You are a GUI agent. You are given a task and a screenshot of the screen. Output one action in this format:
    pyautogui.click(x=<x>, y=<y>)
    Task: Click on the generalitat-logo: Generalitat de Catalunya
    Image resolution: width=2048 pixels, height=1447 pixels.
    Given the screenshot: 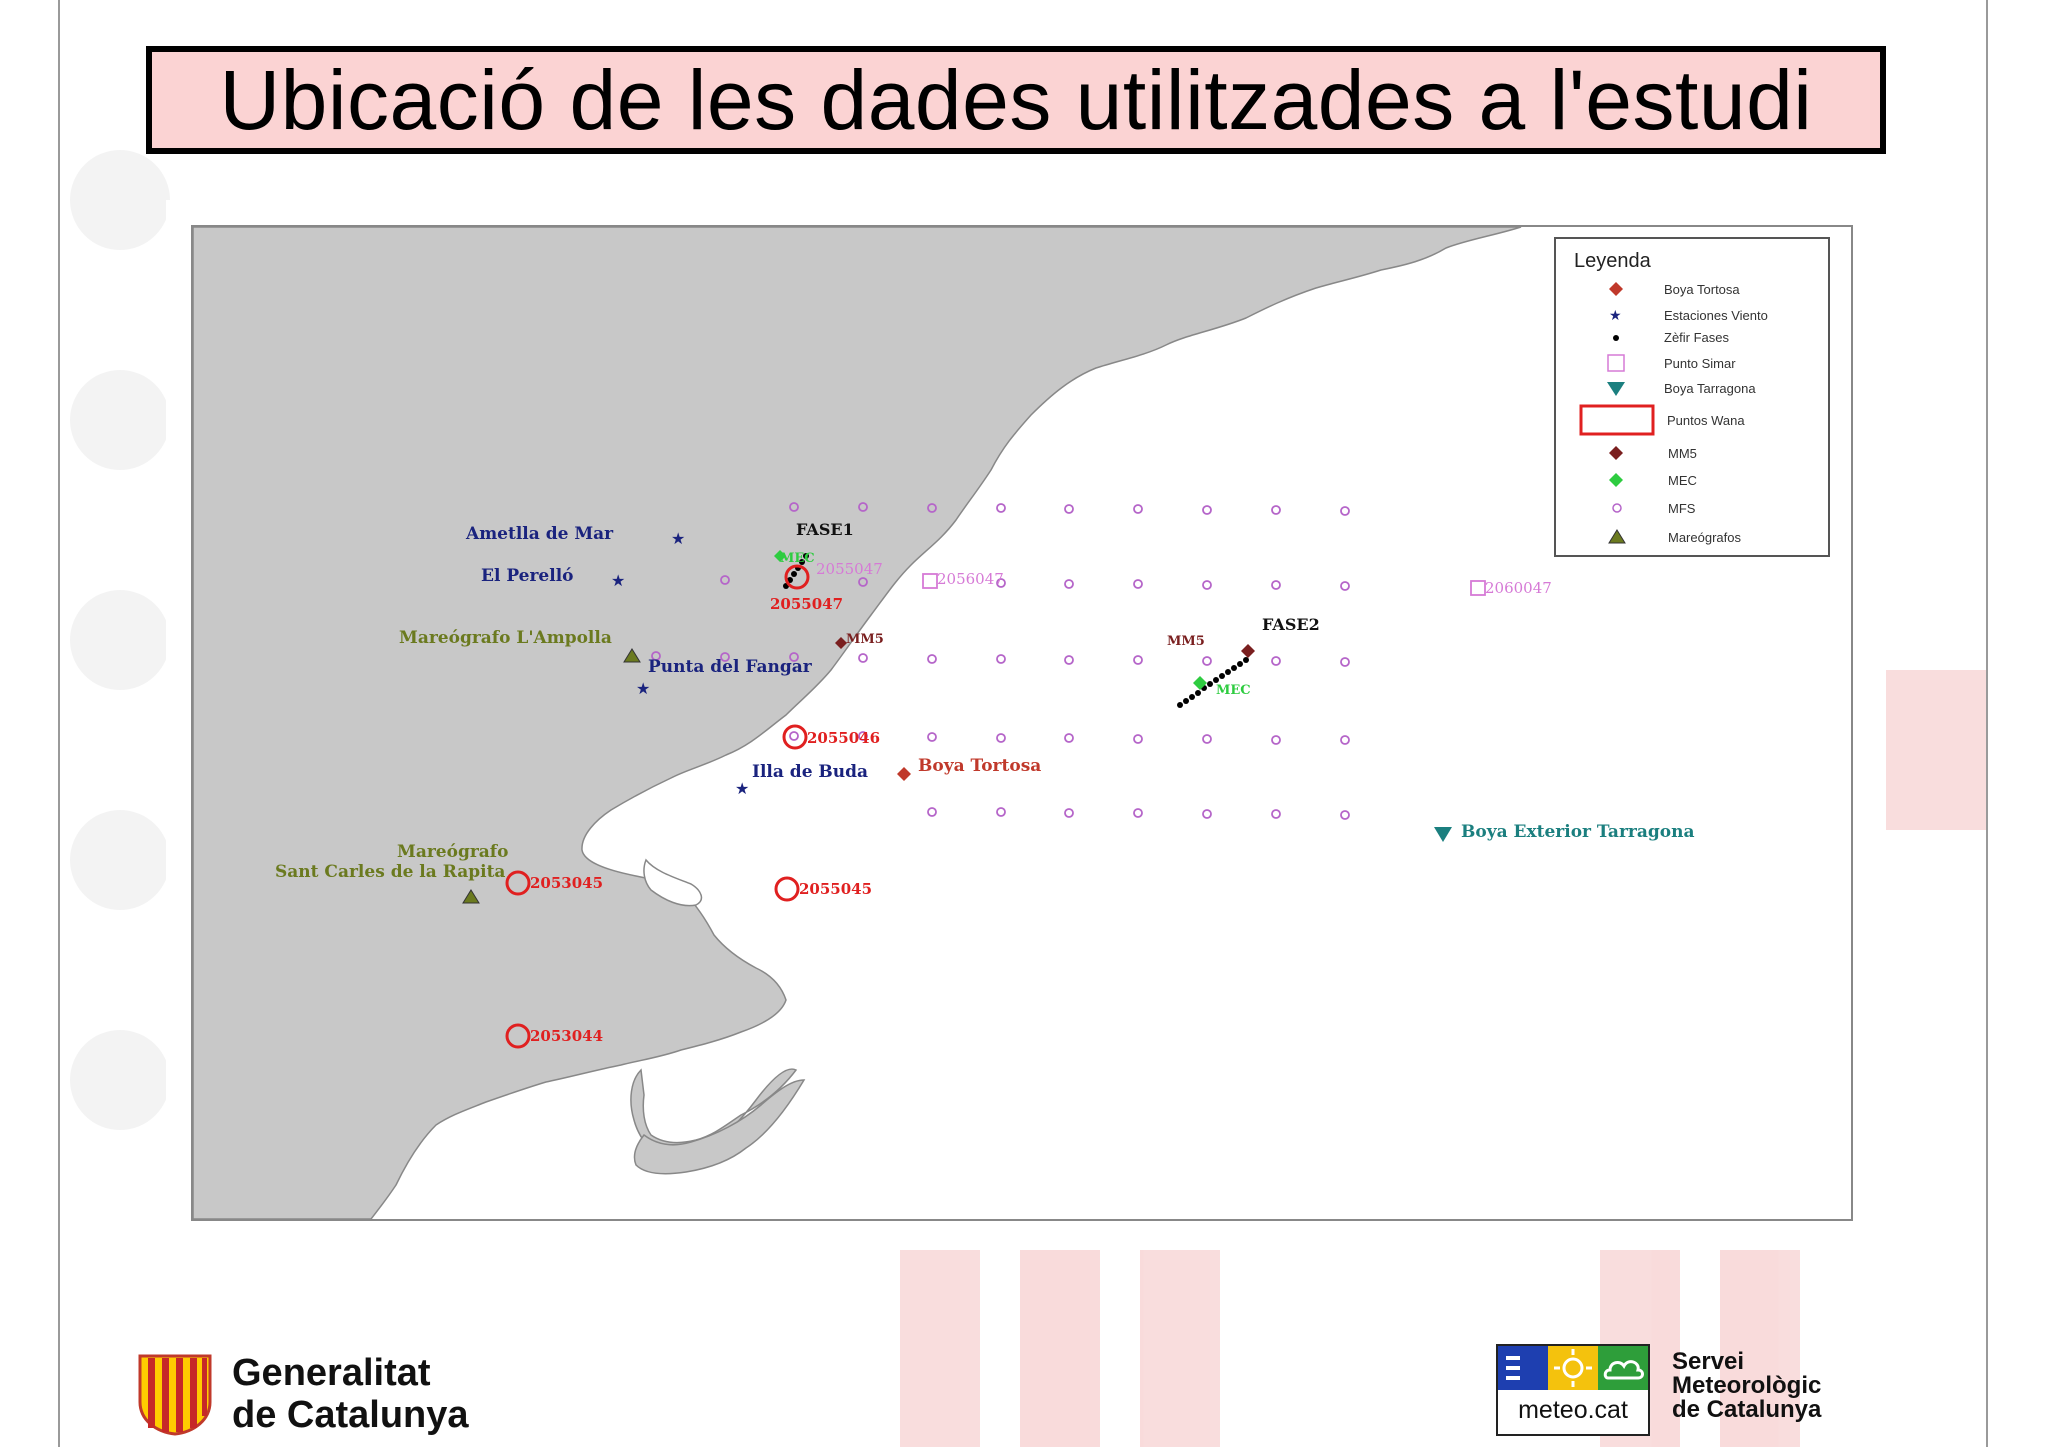 What is the action you would take?
    pyautogui.click(x=326, y=1394)
    